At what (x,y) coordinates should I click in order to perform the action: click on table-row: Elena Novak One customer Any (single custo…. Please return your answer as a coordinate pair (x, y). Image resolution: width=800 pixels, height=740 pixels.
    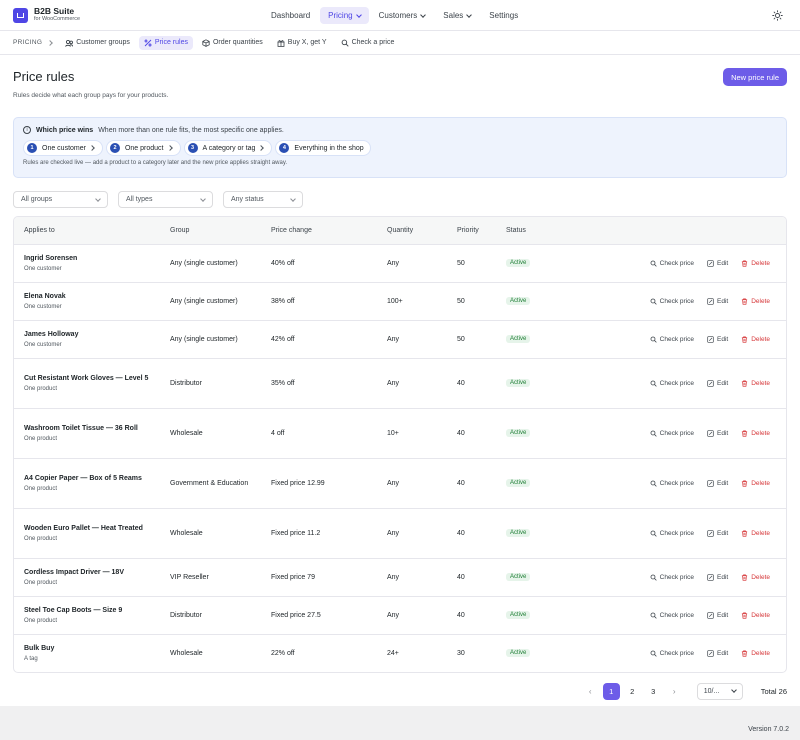
    Looking at the image, I should click on (400, 301).